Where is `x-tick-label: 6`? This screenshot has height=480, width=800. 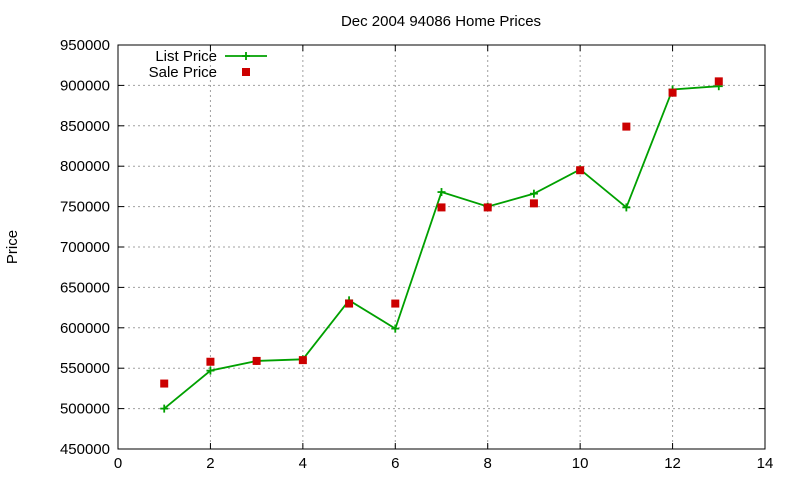
x-tick-label: 6 is located at coordinates (395, 463).